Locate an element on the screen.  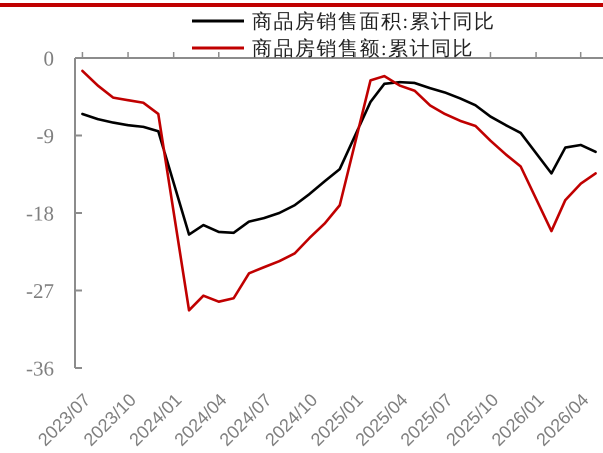
y-tick-label: -36 is located at coordinates (40, 368).